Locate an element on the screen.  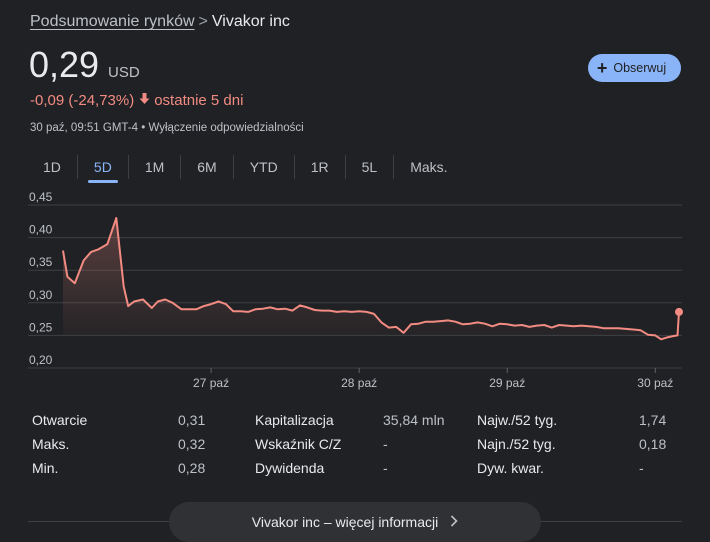
breadcrumb: Podsumowanie rynków > Vivakor inc is located at coordinates (160, 22).